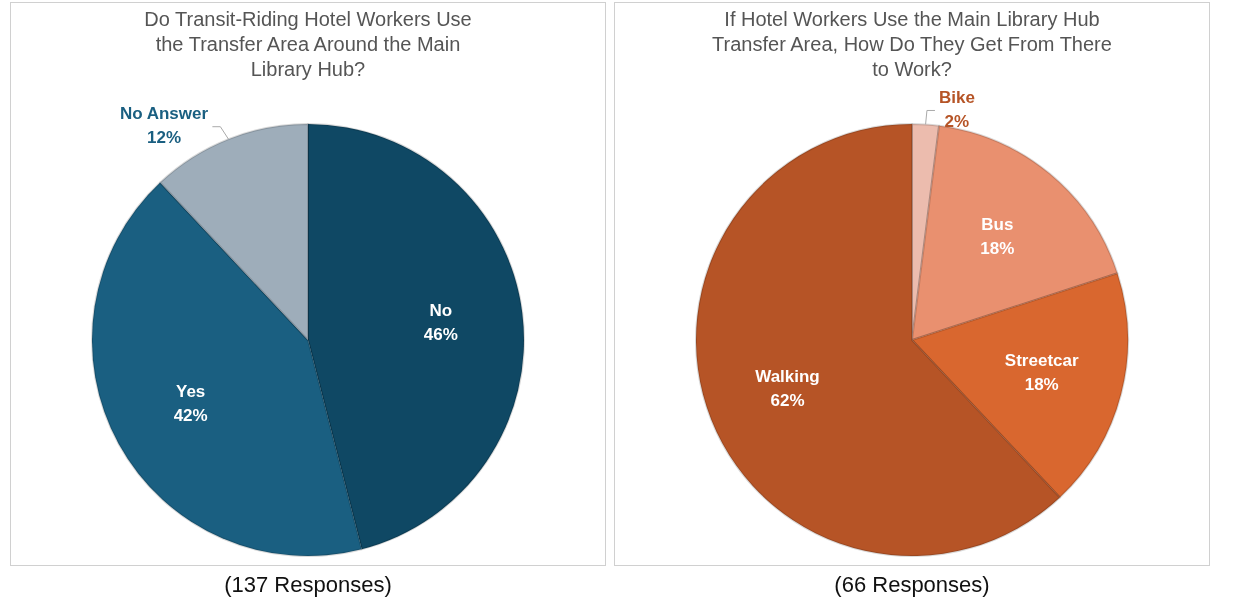  What do you see at coordinates (308, 585) in the screenshot?
I see `text: (137 Responses)` at bounding box center [308, 585].